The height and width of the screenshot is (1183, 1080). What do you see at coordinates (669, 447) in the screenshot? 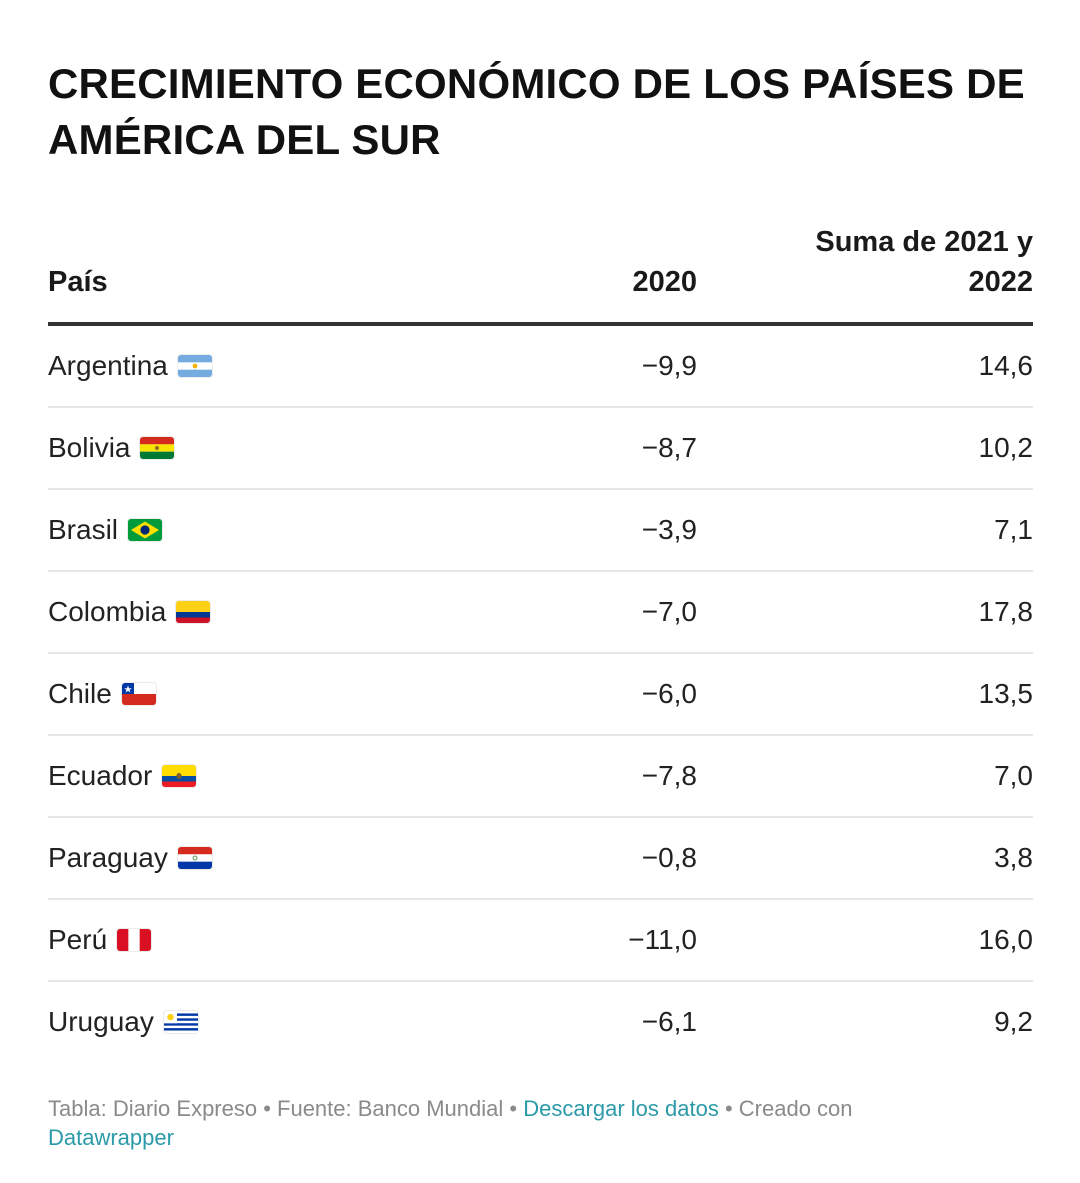
I see `value-2020-cell: −8,7` at bounding box center [669, 447].